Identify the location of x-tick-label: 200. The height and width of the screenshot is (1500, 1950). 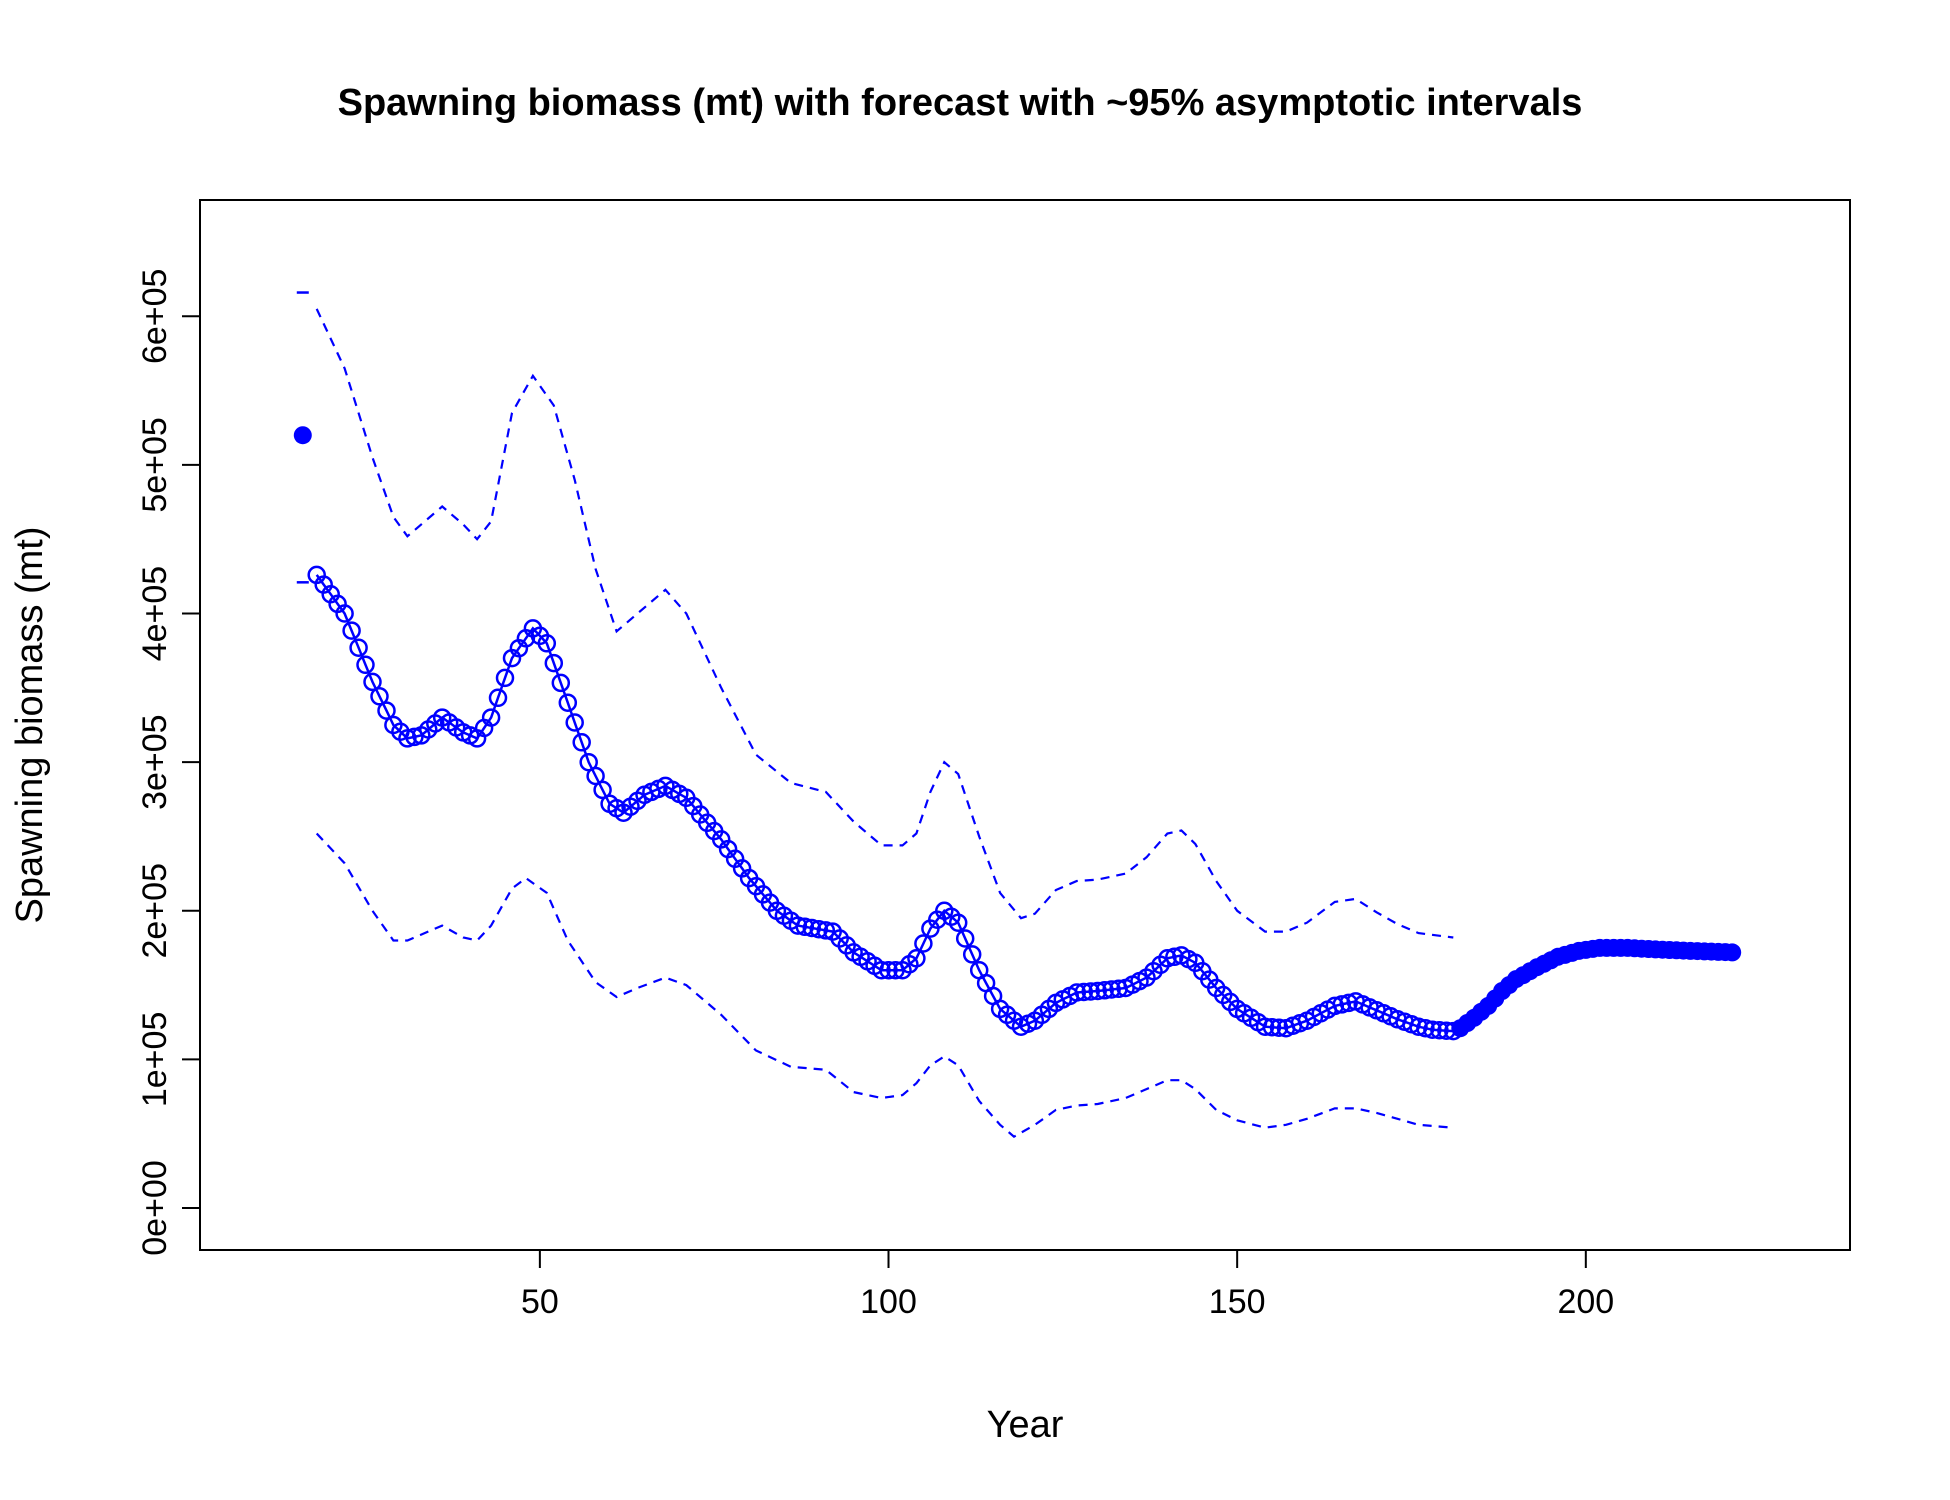
(1585, 1302).